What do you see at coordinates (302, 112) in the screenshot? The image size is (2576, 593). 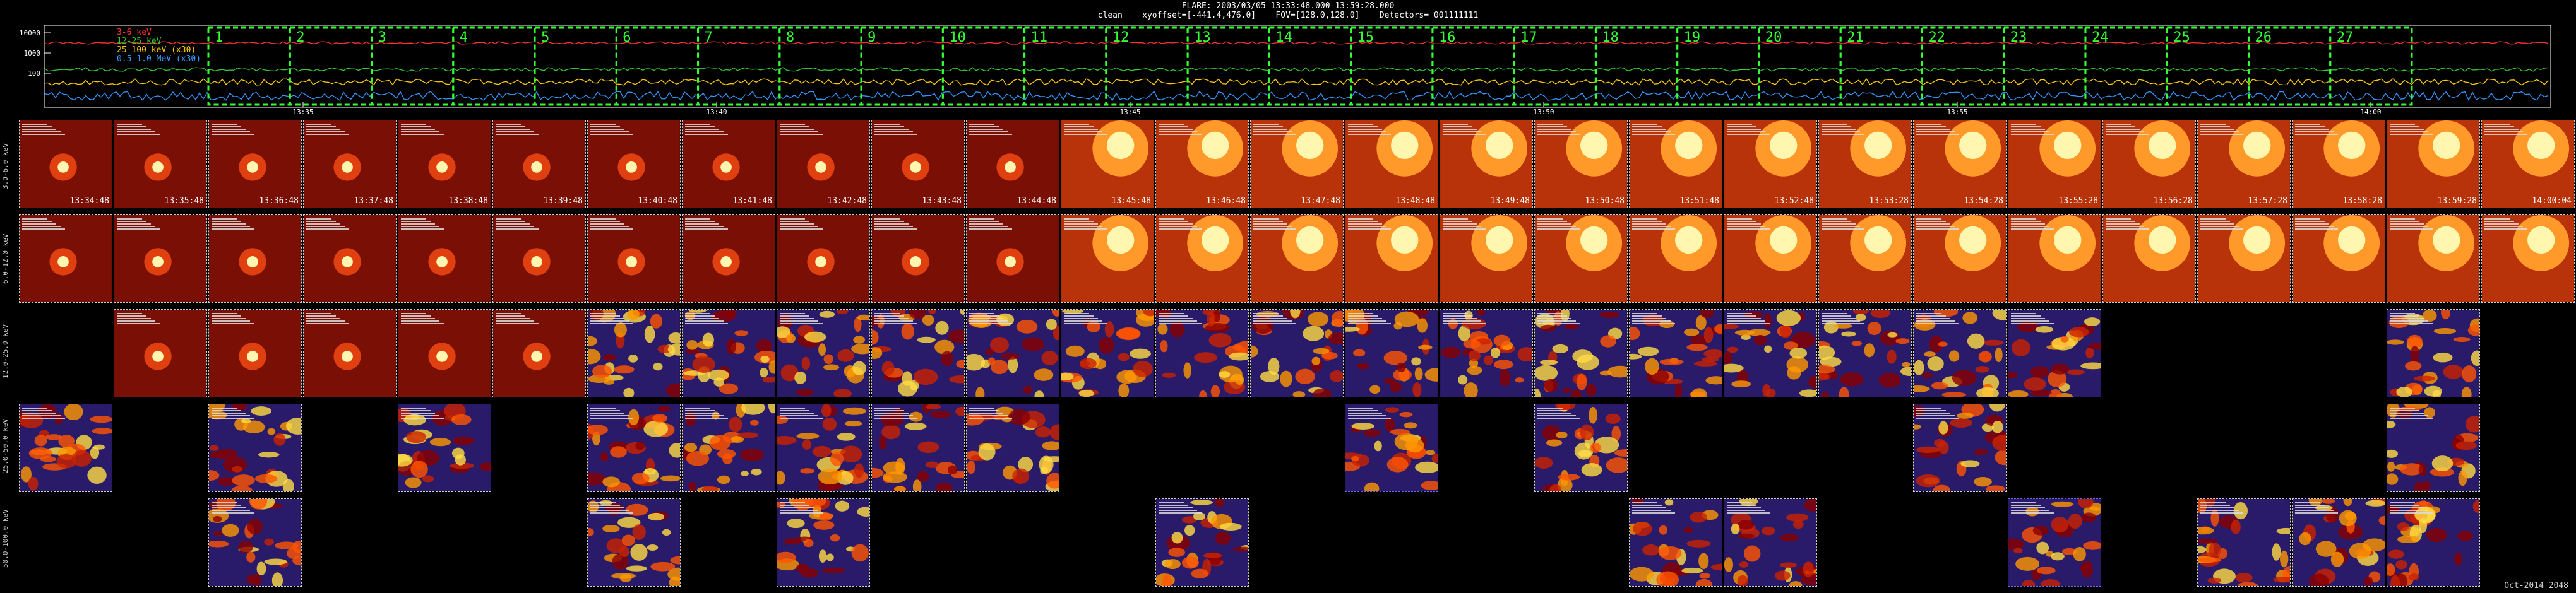 I see `xtick-label: 13:35` at bounding box center [302, 112].